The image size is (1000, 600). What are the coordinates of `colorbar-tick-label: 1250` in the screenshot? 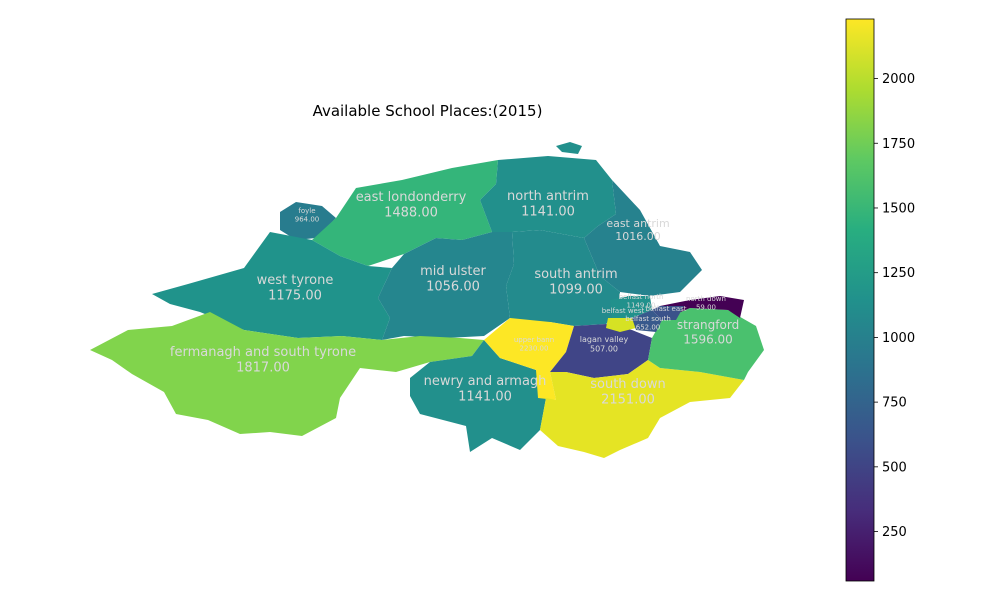 It's located at (898, 273).